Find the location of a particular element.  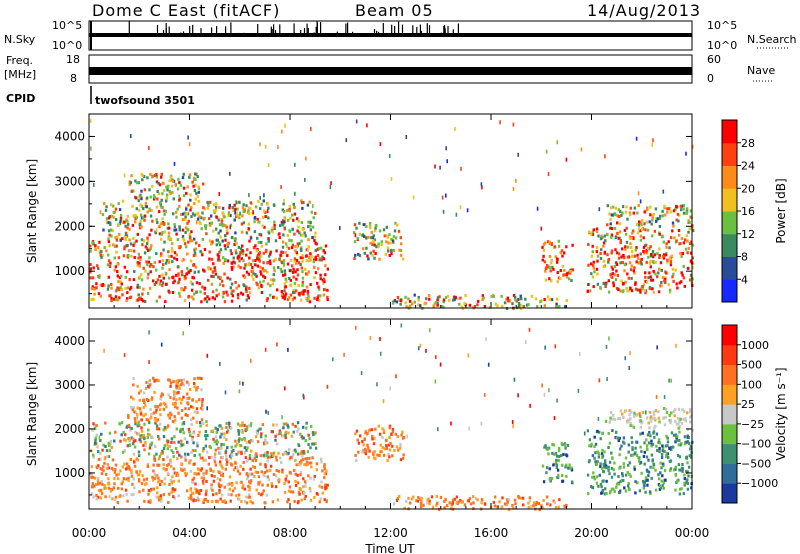

colorbar-tick-label: 100 is located at coordinates (751, 384).